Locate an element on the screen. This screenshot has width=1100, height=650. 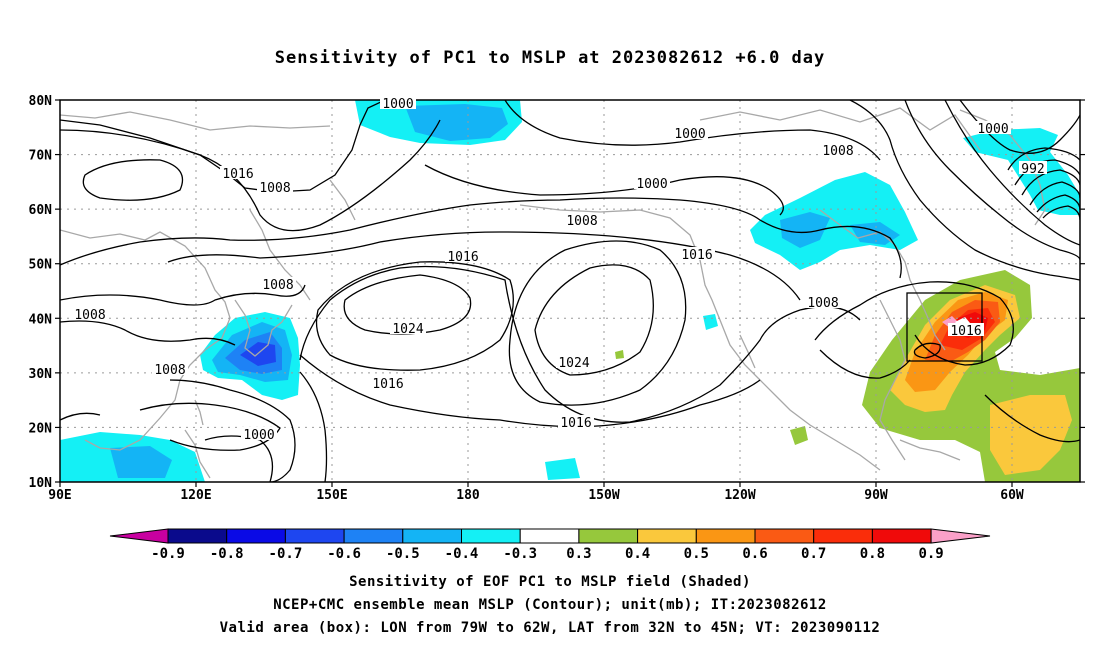
coast-alaska is located at coordinates (700, 337).